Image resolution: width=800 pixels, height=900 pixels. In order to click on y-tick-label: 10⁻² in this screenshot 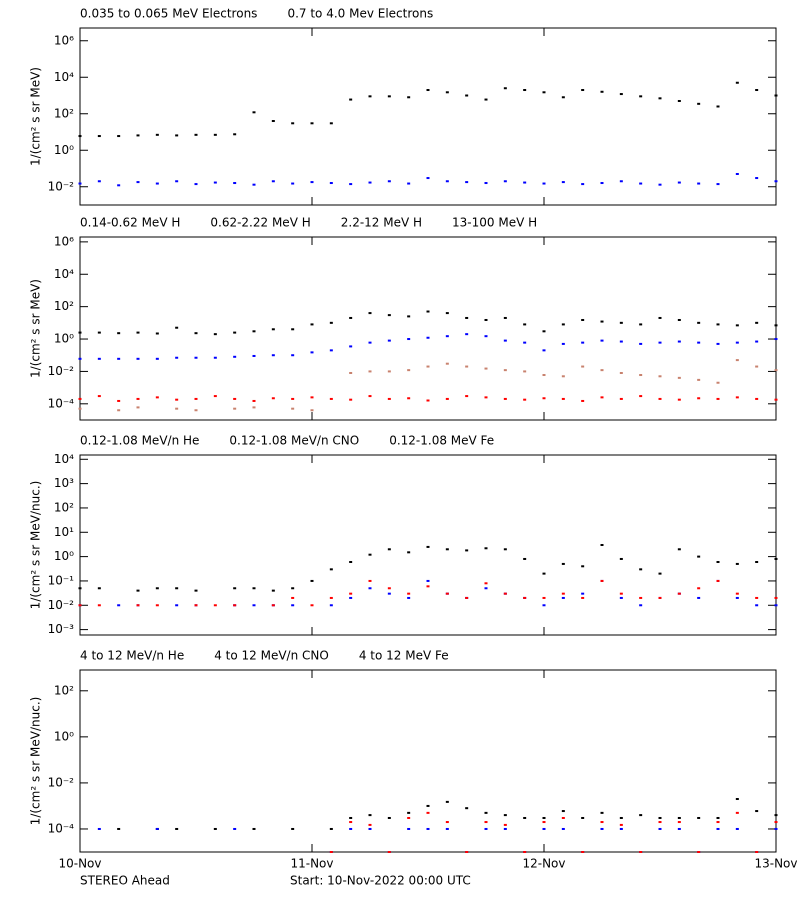, I will do `click(61, 605)`.